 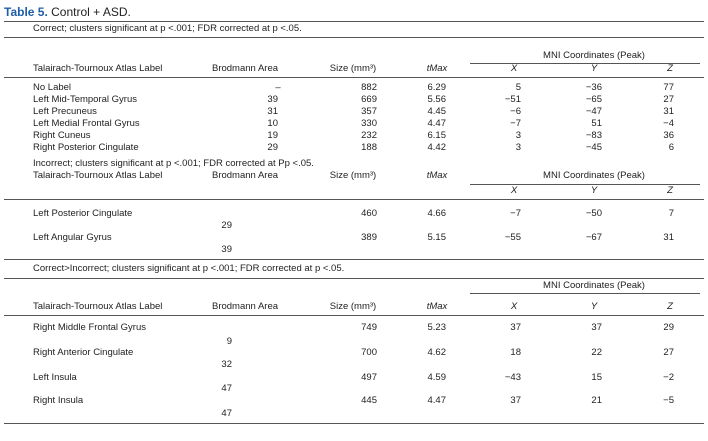 What do you see at coordinates (437, 68) in the screenshot?
I see `column-header: tMax` at bounding box center [437, 68].